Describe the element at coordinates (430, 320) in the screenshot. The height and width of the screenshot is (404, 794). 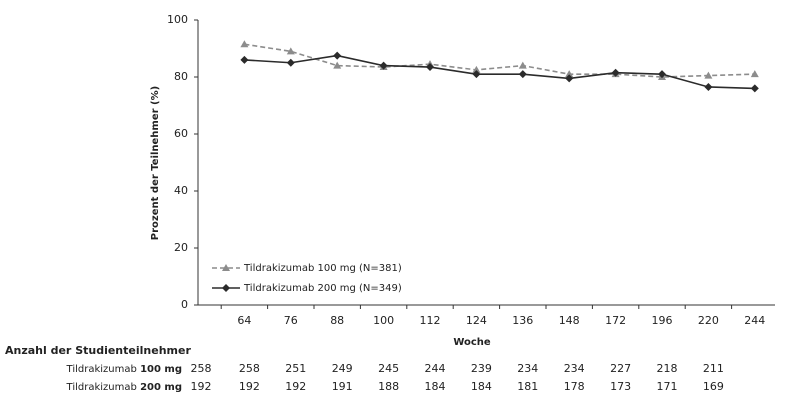
I see `x-tick-label: 112` at that location.